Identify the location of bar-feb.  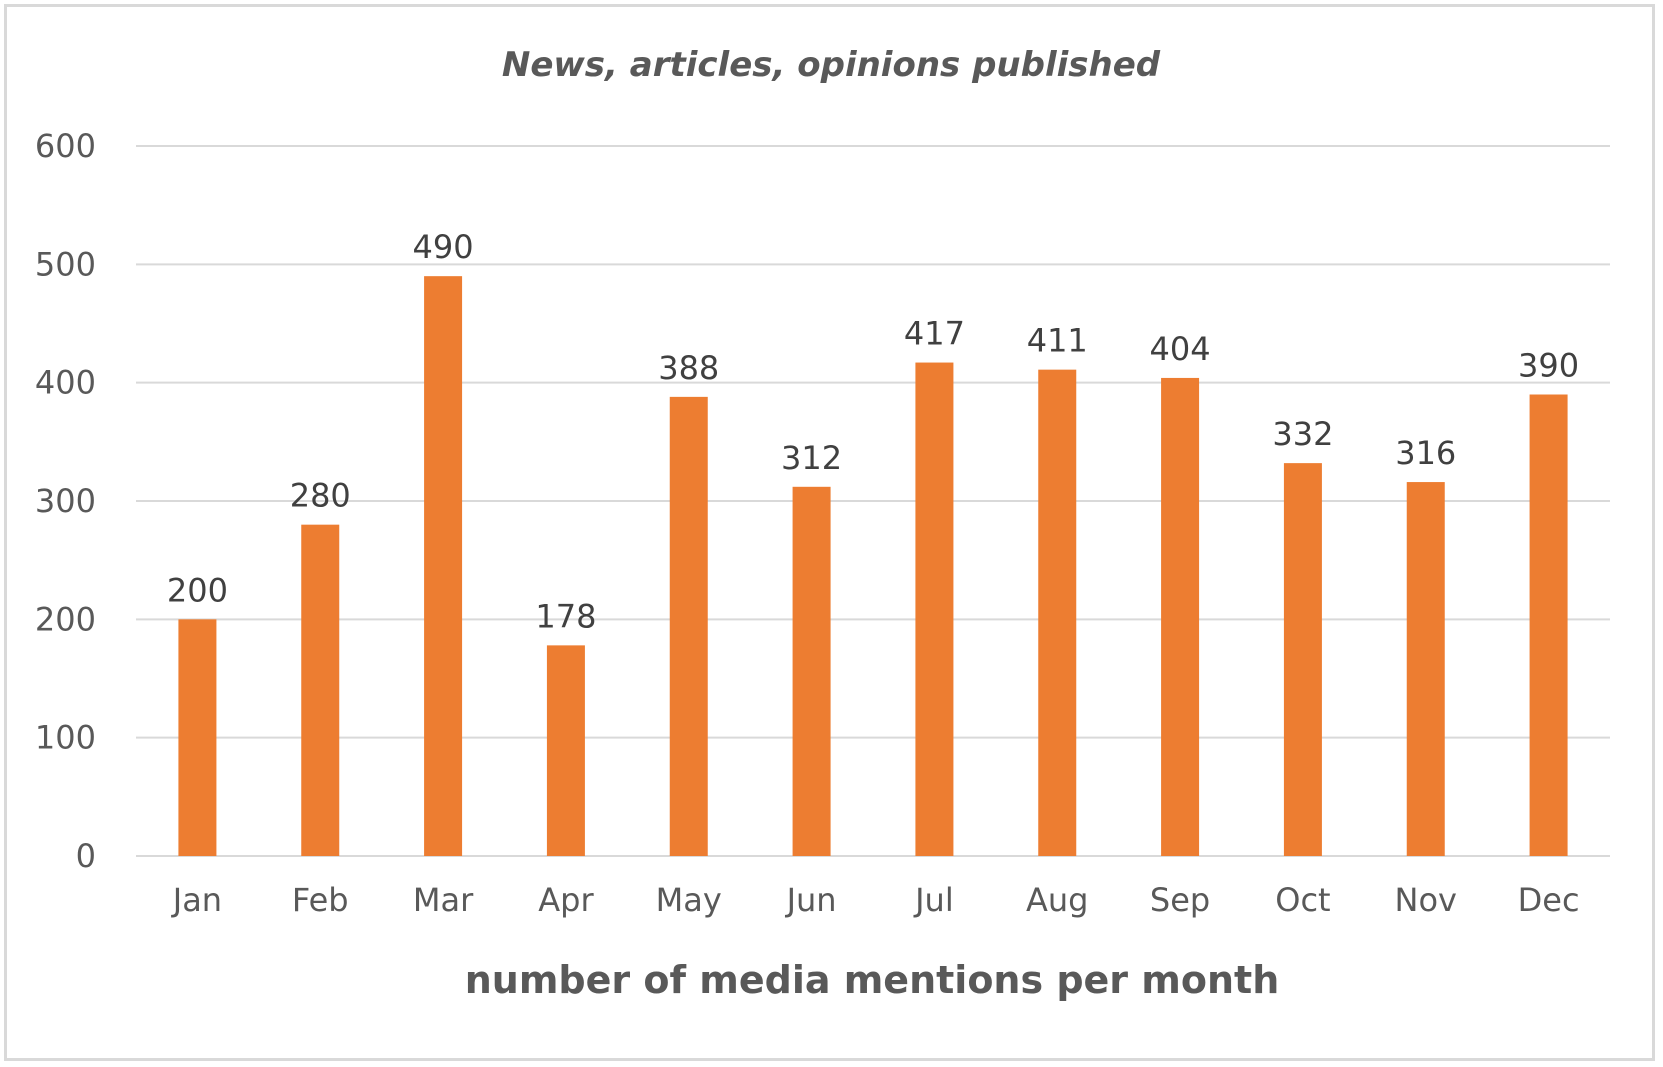
(320, 690).